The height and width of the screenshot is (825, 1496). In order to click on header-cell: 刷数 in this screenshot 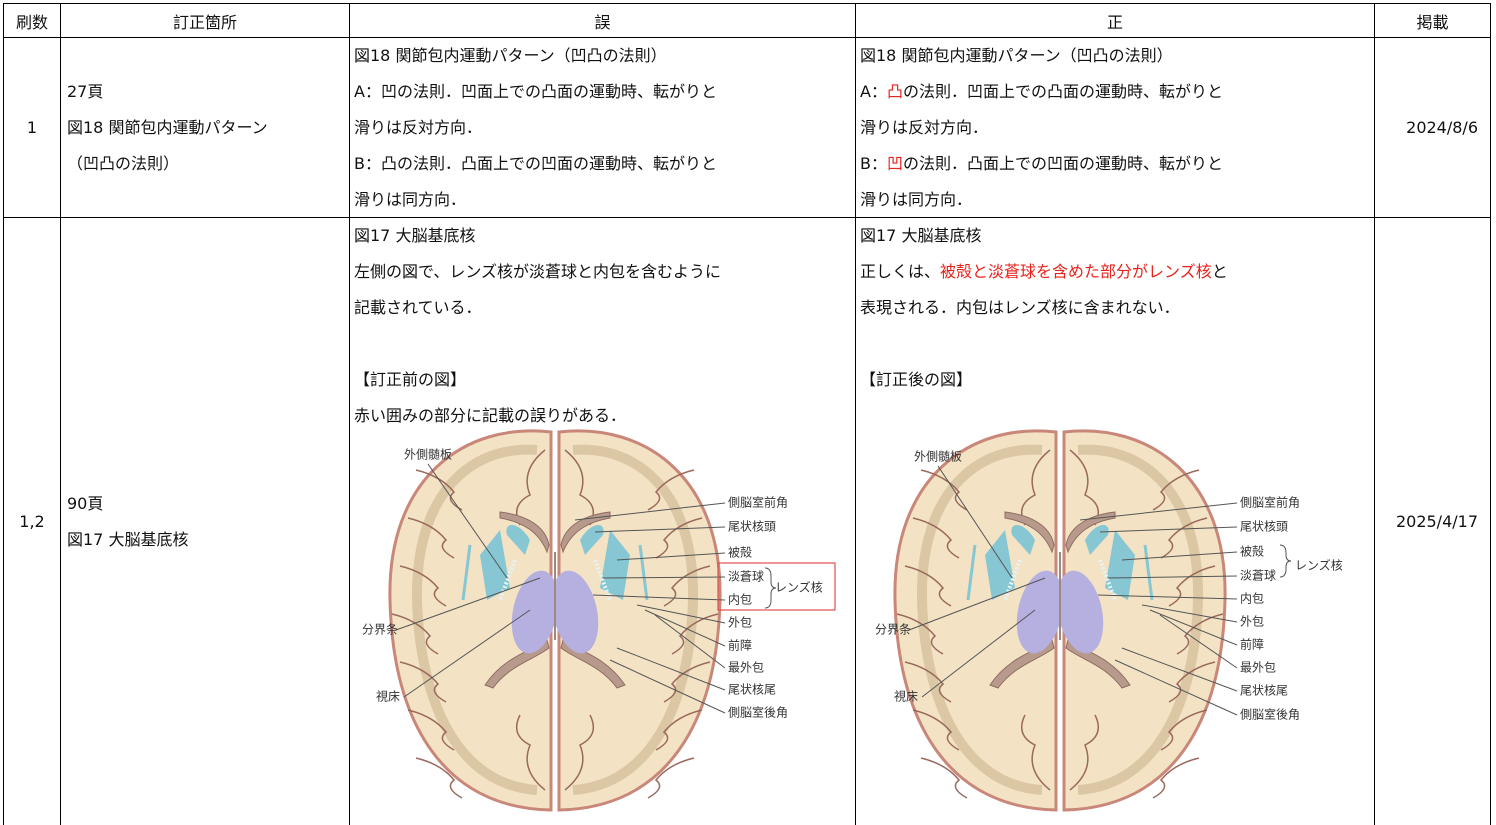, I will do `click(31, 20)`.